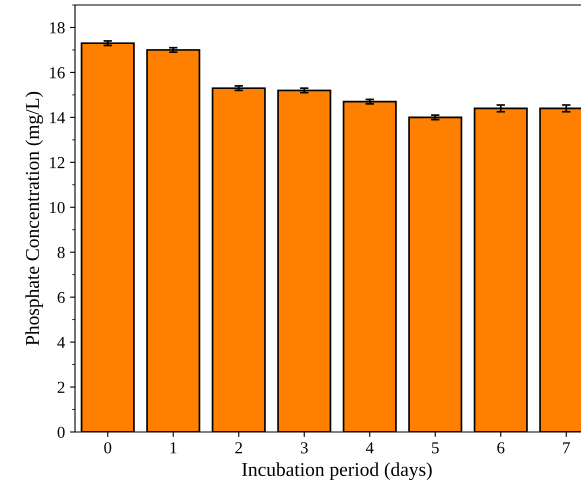 The image size is (581, 502). Describe the element at coordinates (337, 471) in the screenshot. I see `x-axis-title: Incubation period (days)` at that location.